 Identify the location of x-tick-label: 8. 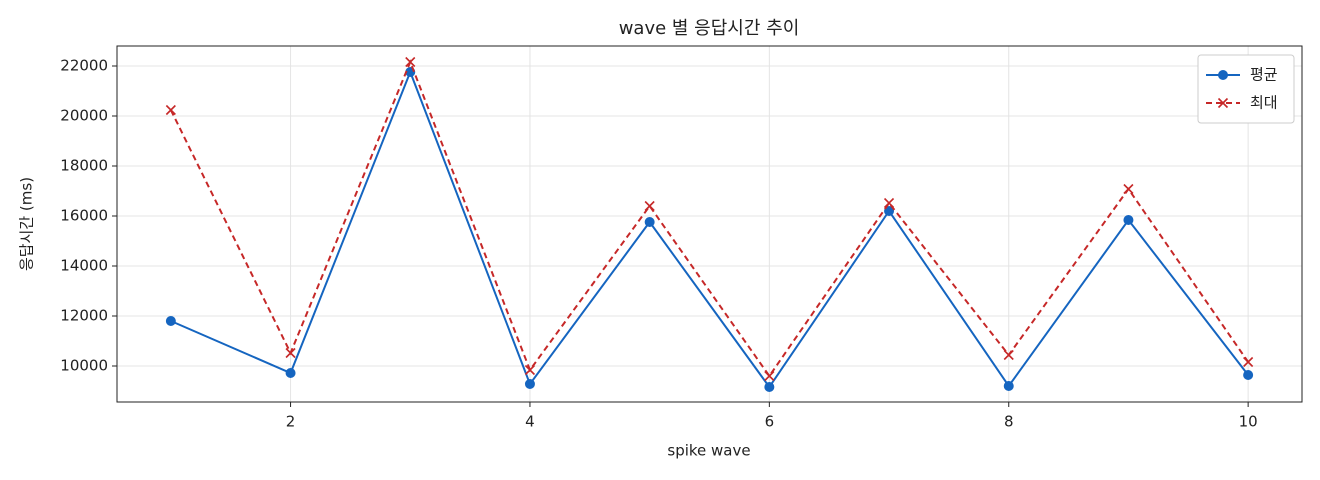
(1009, 422).